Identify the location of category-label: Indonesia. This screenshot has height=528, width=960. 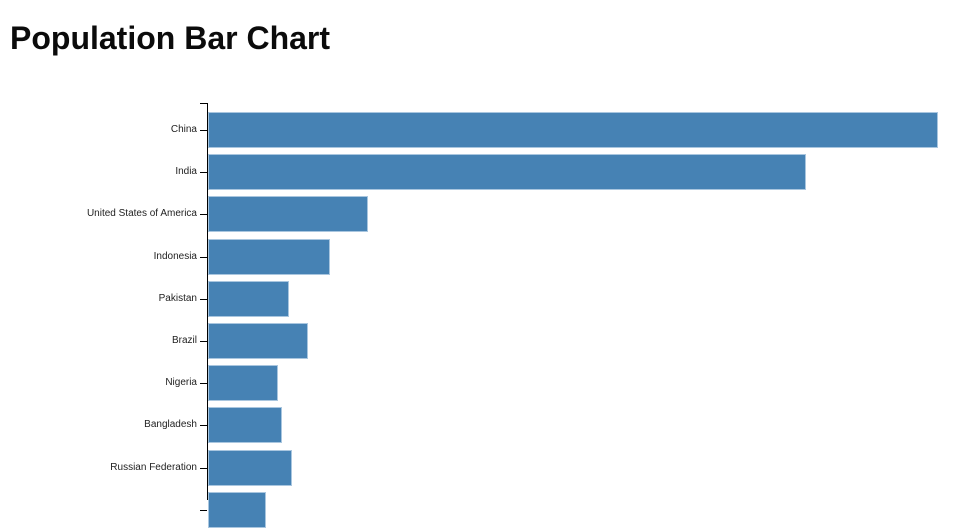
(175, 256).